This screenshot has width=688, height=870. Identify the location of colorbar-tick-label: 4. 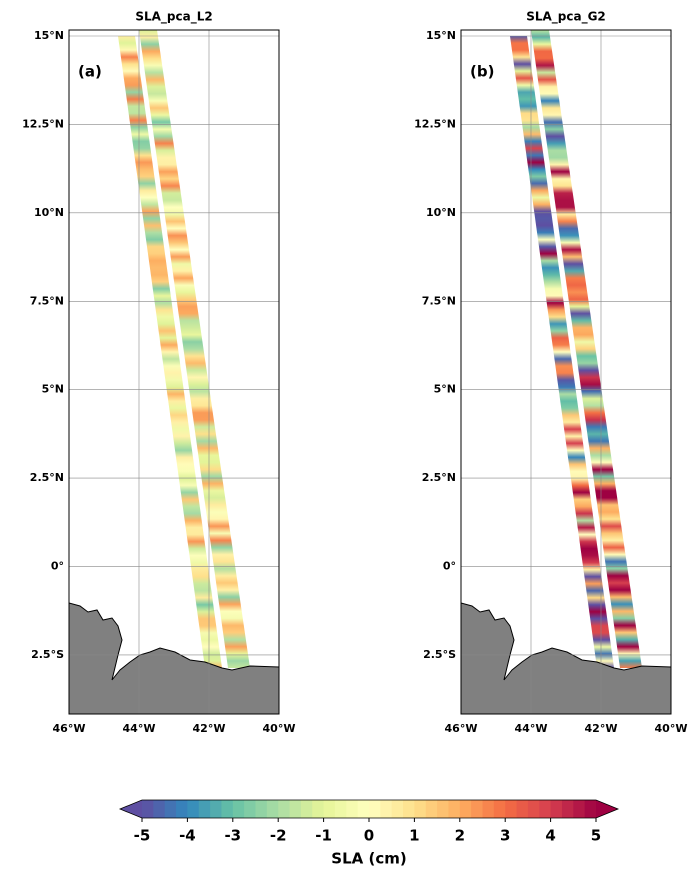
(550, 836).